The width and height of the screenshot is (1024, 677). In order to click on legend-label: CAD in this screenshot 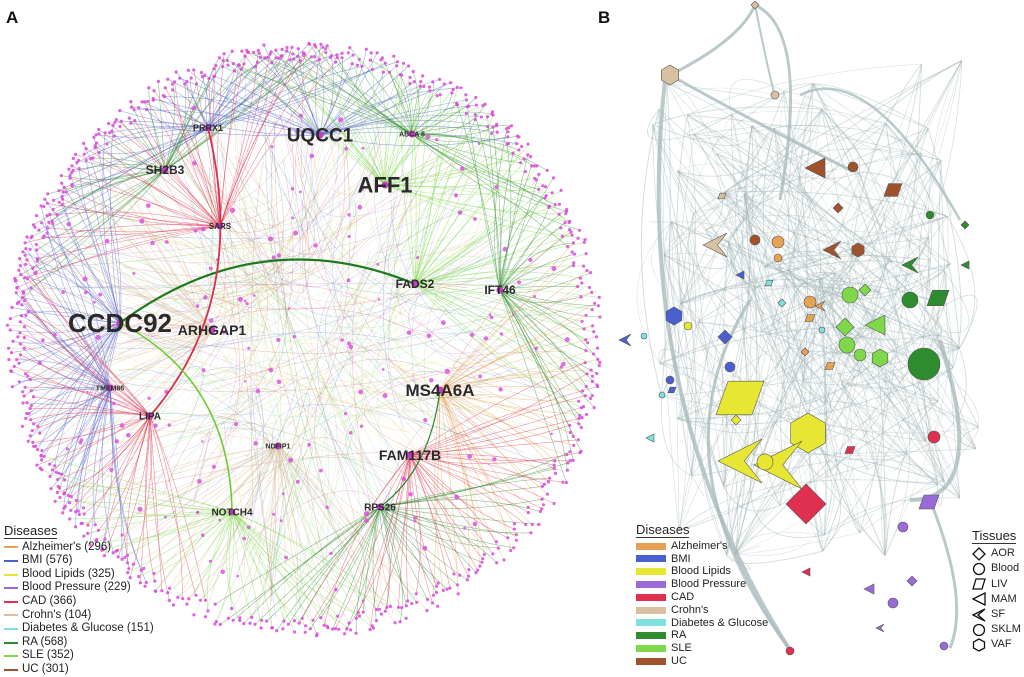, I will do `click(683, 596)`.